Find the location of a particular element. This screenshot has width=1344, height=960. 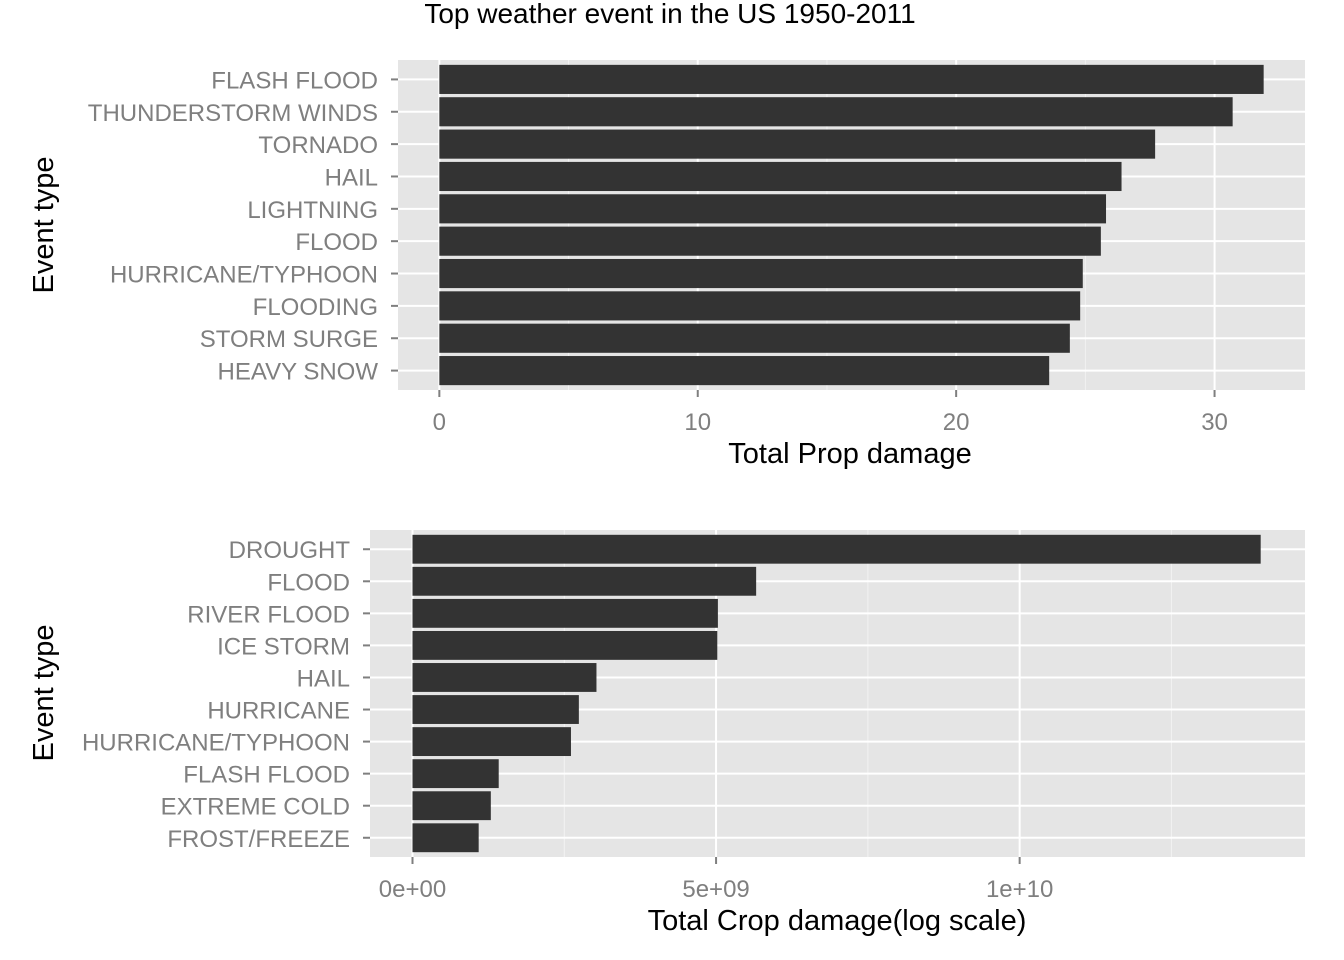

chart-title: Top weather event in the US 1950-2011 is located at coordinates (669, 14).